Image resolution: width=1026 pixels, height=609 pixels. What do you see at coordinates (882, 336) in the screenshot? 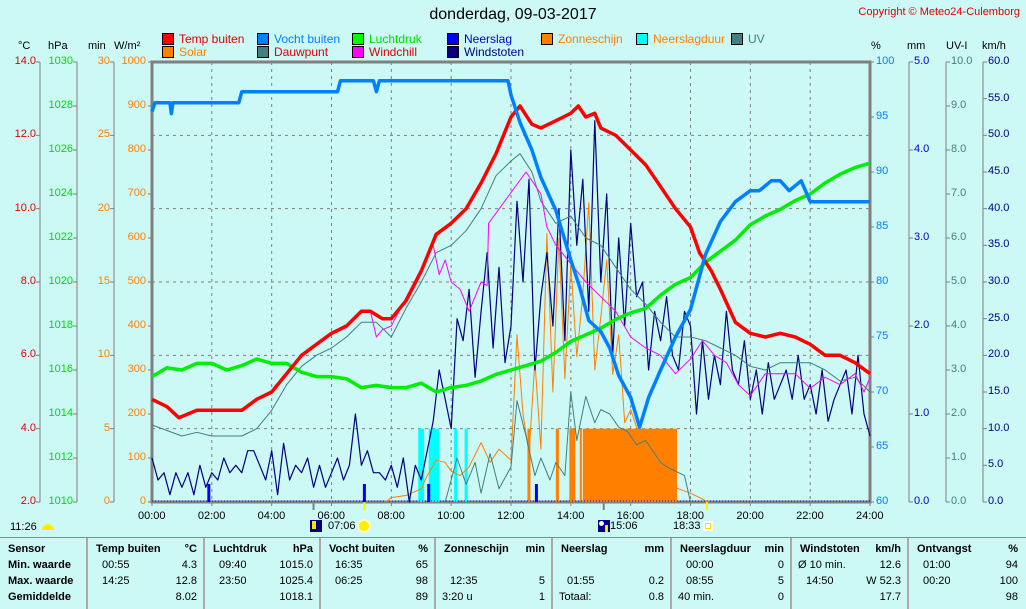
I see `axis-tick-label-humidity: 75` at bounding box center [882, 336].